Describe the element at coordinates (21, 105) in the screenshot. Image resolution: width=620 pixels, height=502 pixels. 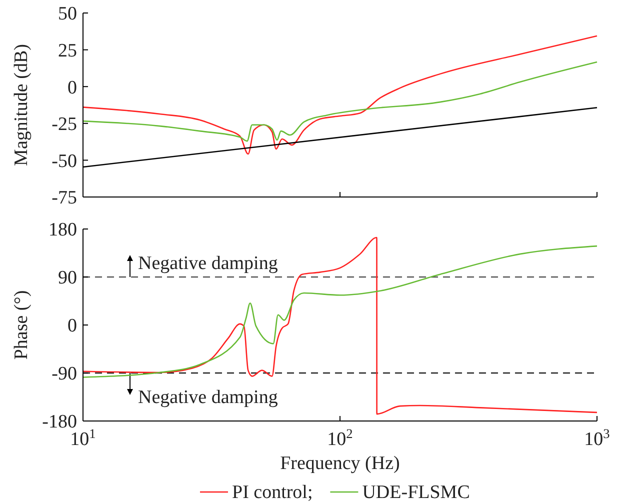
I see `y-axis-title: Magnitude (dB)` at that location.